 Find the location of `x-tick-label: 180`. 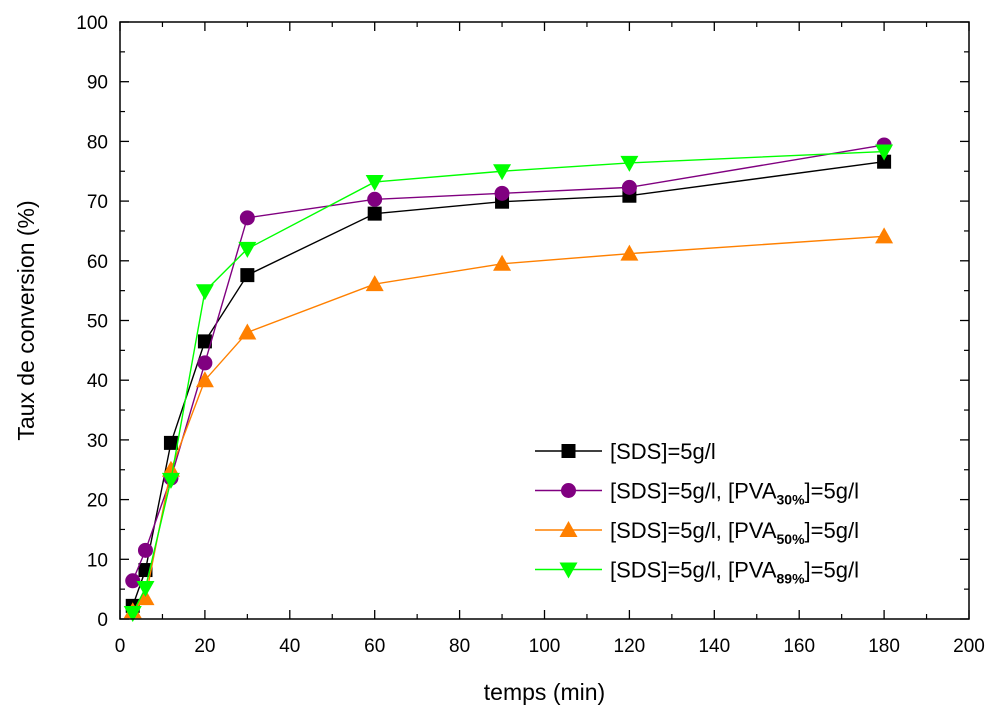

x-tick-label: 180 is located at coordinates (884, 646).